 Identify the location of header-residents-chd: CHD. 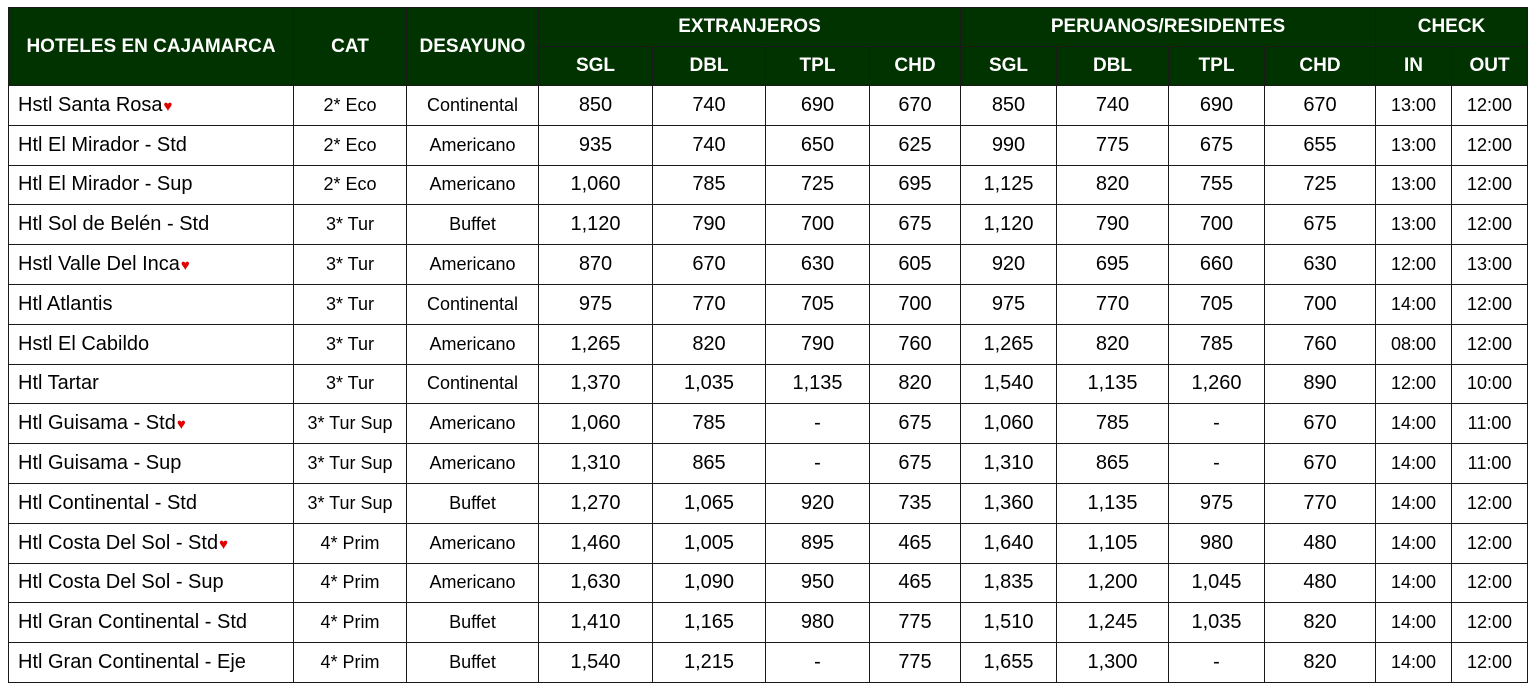
(1320, 66).